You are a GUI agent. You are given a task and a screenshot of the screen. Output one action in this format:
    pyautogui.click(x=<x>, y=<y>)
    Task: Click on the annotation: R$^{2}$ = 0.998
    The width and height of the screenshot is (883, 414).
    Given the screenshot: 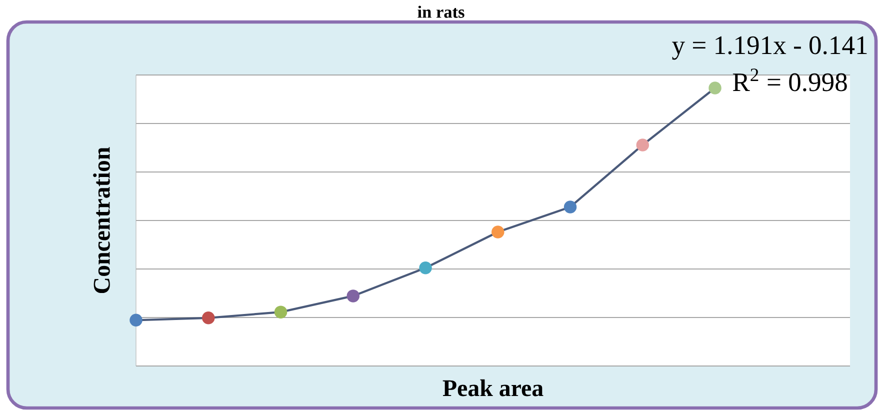 What is the action you would take?
    pyautogui.click(x=789, y=80)
    